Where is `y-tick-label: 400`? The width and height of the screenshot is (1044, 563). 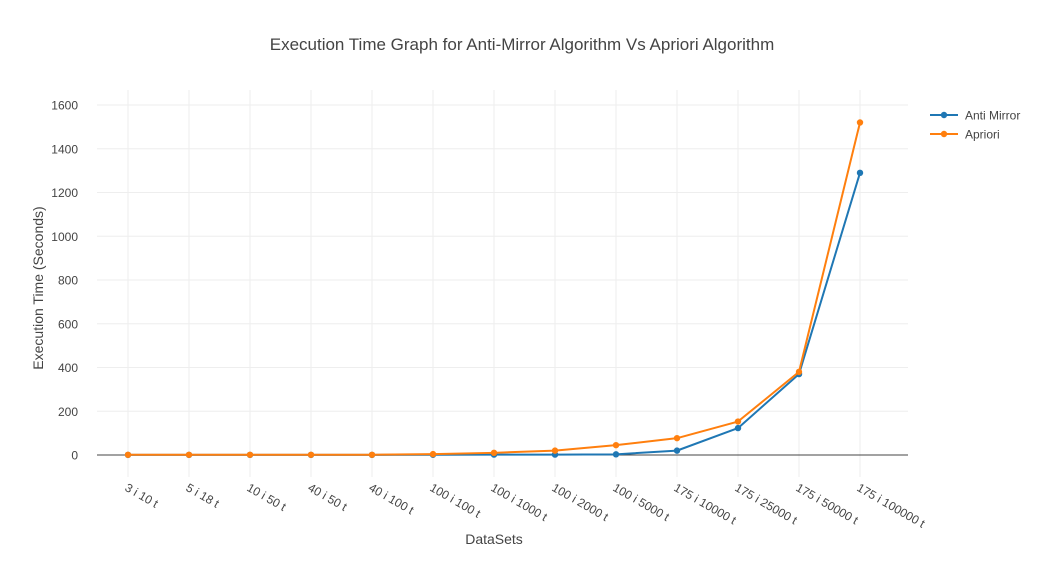 y-tick-label: 400 is located at coordinates (68, 368).